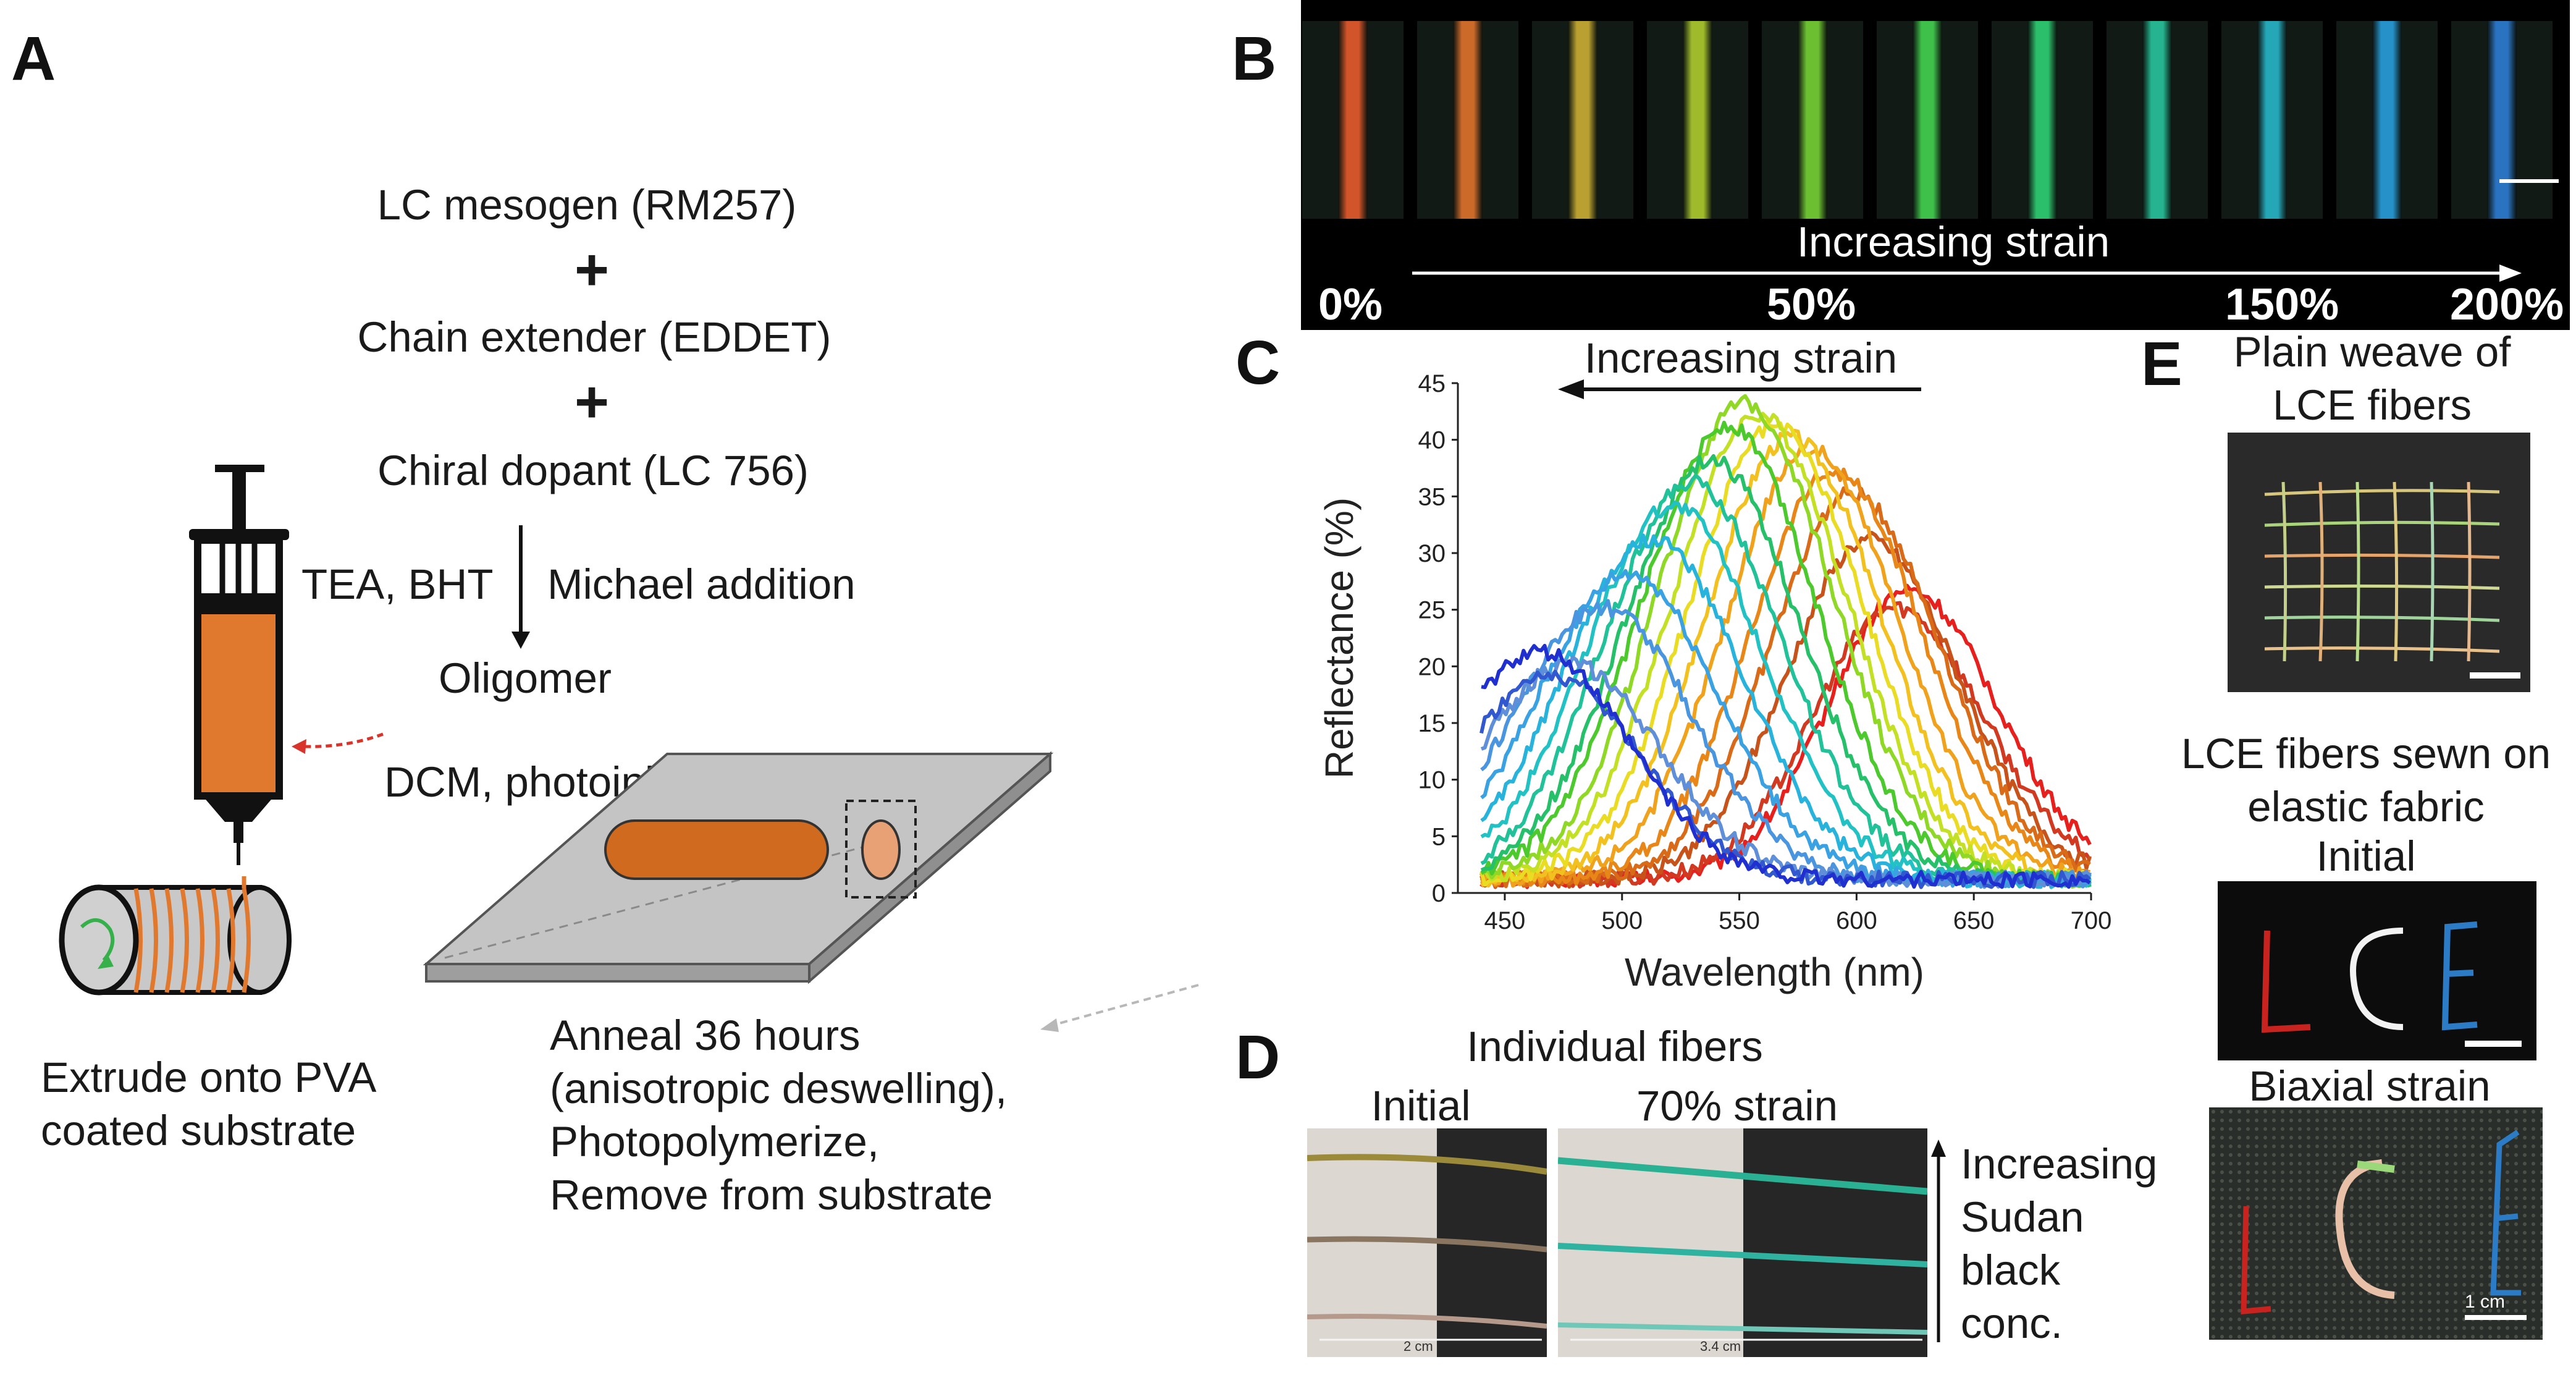  What do you see at coordinates (2370, 1086) in the screenshot?
I see `biaxial-strain-title: Biaxial strain` at bounding box center [2370, 1086].